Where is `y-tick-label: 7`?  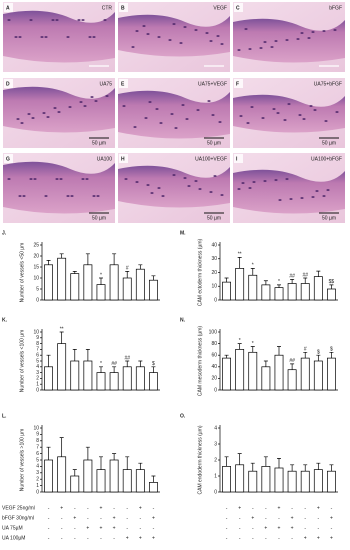 y-tick-label: 7 is located at coordinates (37, 448).